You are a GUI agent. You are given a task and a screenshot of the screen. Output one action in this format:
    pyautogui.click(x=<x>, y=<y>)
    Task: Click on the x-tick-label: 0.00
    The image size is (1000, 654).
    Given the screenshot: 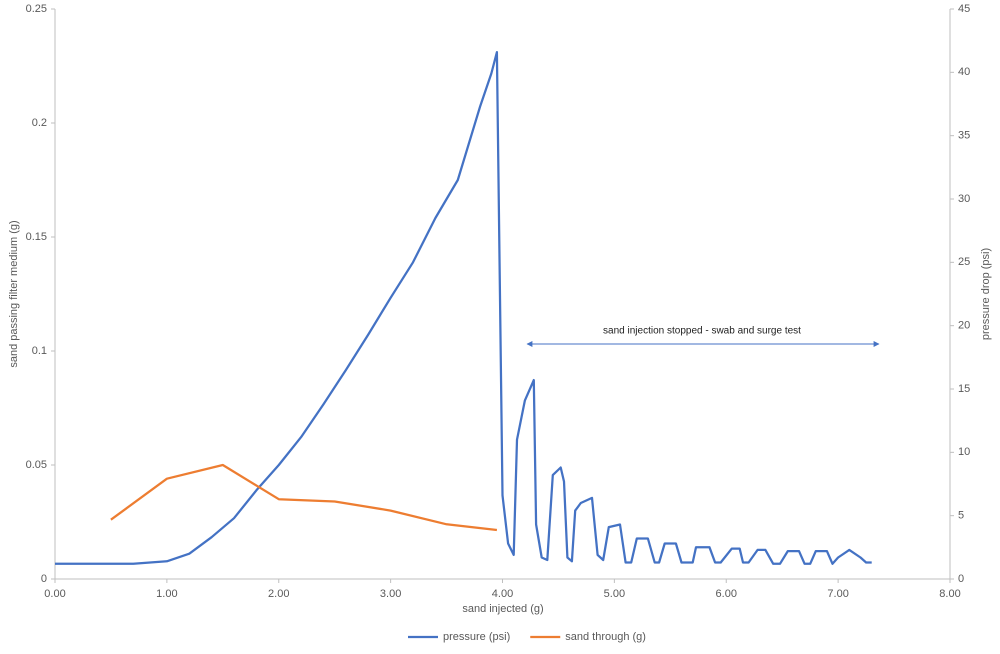 What is the action you would take?
    pyautogui.click(x=54, y=594)
    